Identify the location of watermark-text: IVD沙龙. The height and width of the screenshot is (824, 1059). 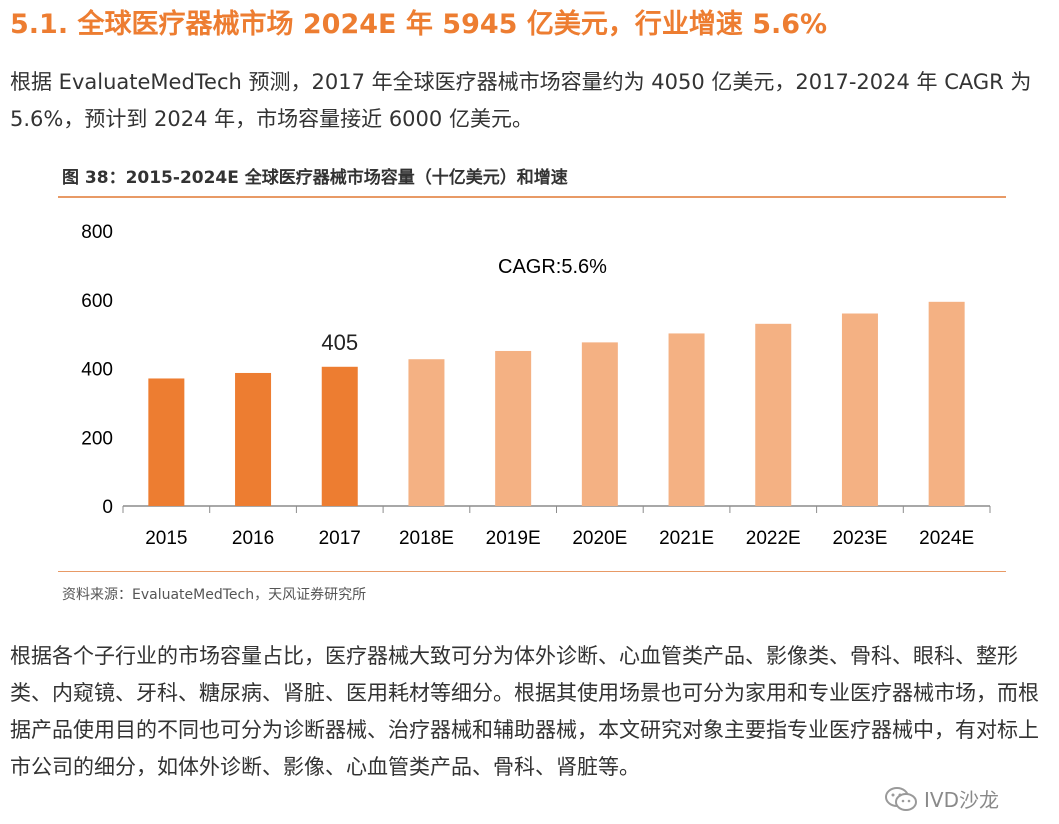
(961, 800).